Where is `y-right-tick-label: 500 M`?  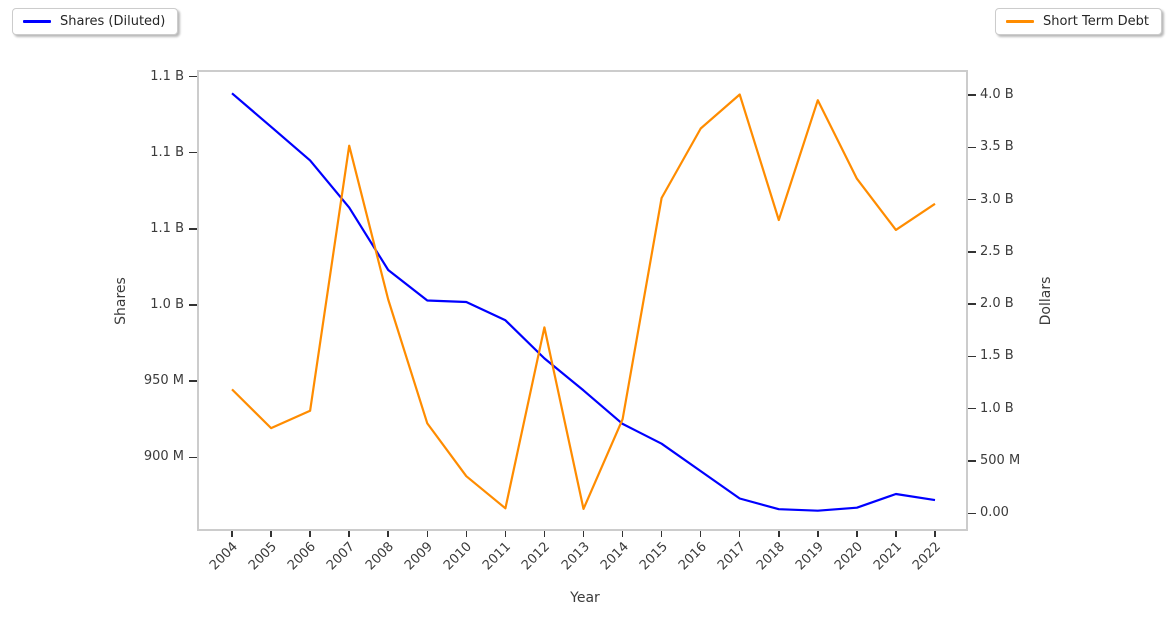 y-right-tick-label: 500 M is located at coordinates (1000, 461).